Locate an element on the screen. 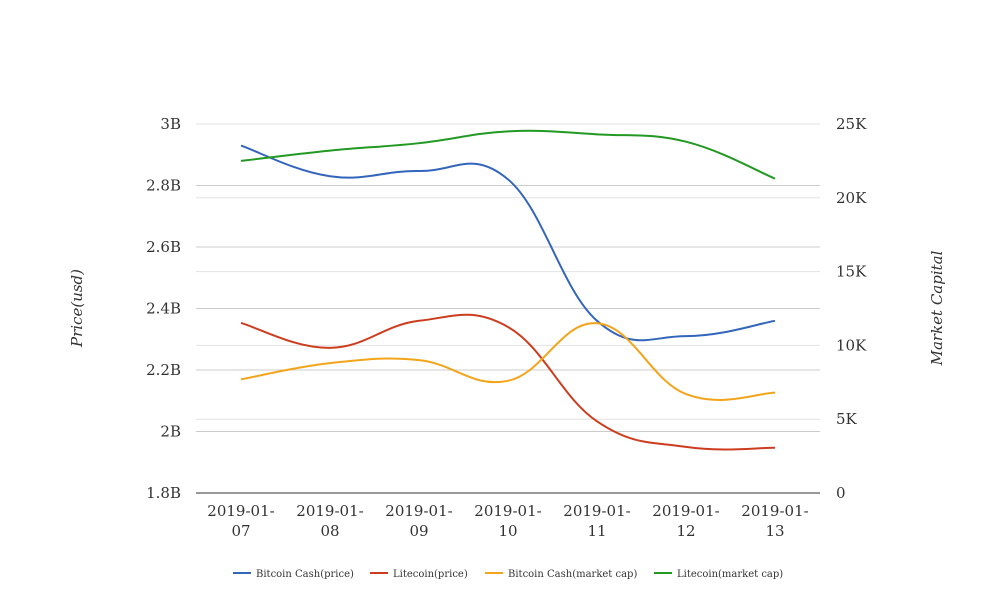 This screenshot has width=1008, height=616. legend-label: Bitcoin Cash(price) is located at coordinates (305, 574).